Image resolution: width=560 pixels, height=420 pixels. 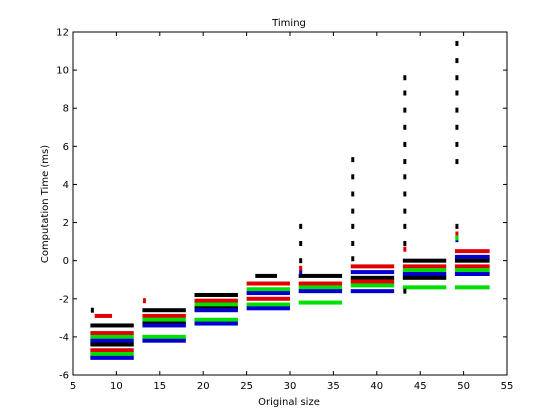 I want to click on y-axis-label: Computation Time (ms), so click(x=45, y=204).